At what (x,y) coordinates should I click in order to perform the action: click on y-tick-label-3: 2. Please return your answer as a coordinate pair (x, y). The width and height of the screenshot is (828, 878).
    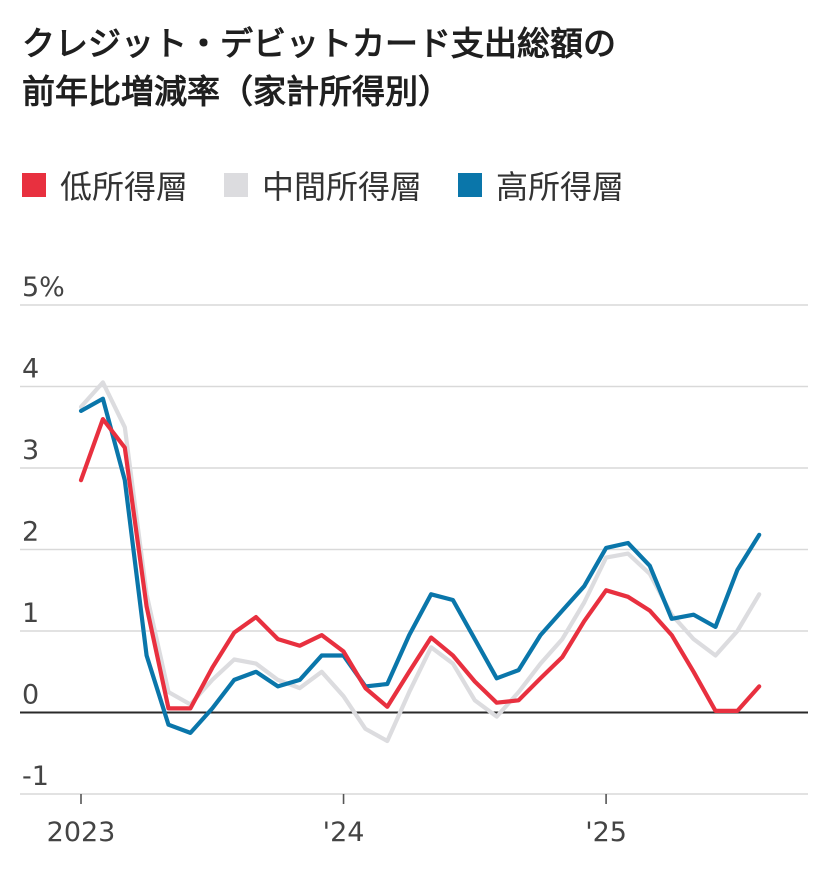
    Looking at the image, I should click on (30, 532).